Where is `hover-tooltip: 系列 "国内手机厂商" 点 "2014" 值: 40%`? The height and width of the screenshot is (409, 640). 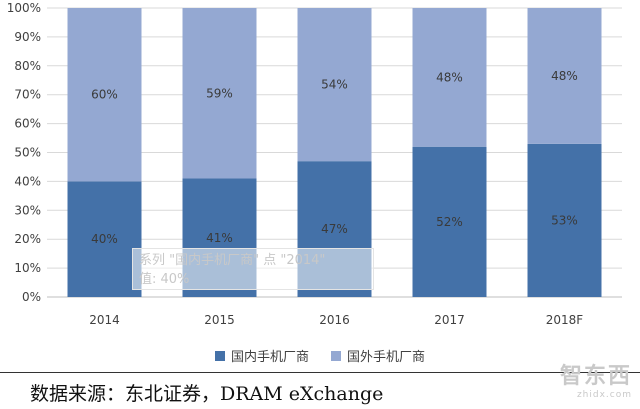
hover-tooltip: 系列 "国内手机厂商" 点 "2014" 值: 40% is located at coordinates (253, 269).